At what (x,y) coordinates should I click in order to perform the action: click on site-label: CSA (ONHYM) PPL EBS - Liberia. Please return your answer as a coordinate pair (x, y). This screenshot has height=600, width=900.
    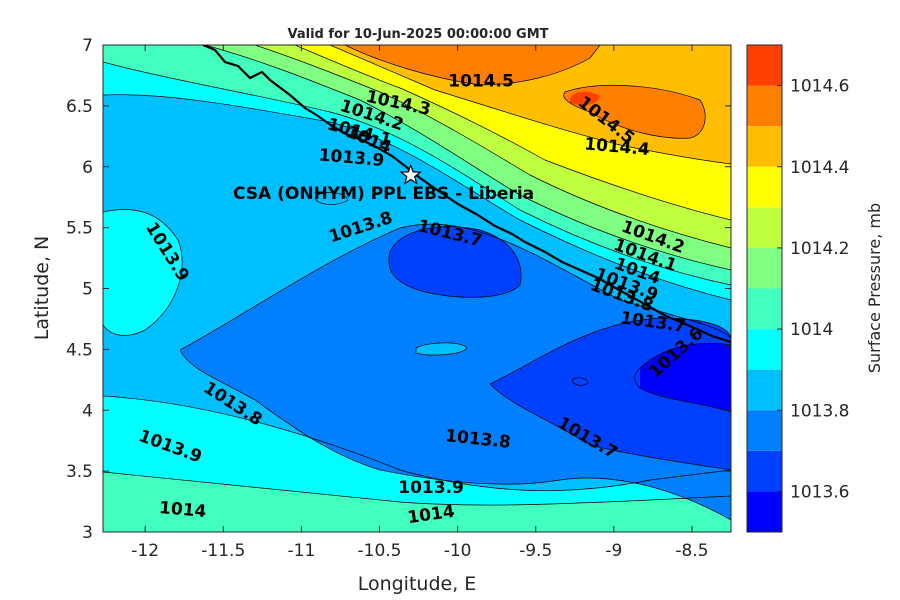
    Looking at the image, I should click on (383, 194).